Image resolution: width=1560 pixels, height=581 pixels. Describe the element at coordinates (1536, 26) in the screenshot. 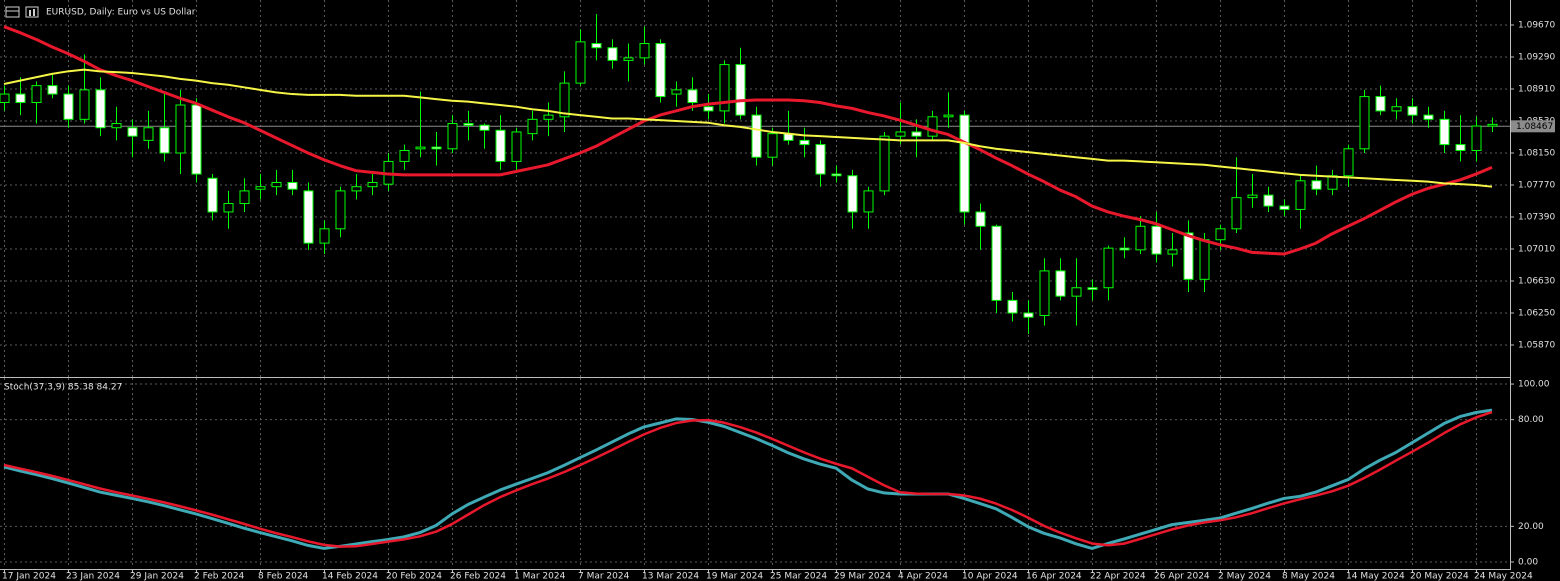

I see `y-tick-label: 1.09670` at that location.